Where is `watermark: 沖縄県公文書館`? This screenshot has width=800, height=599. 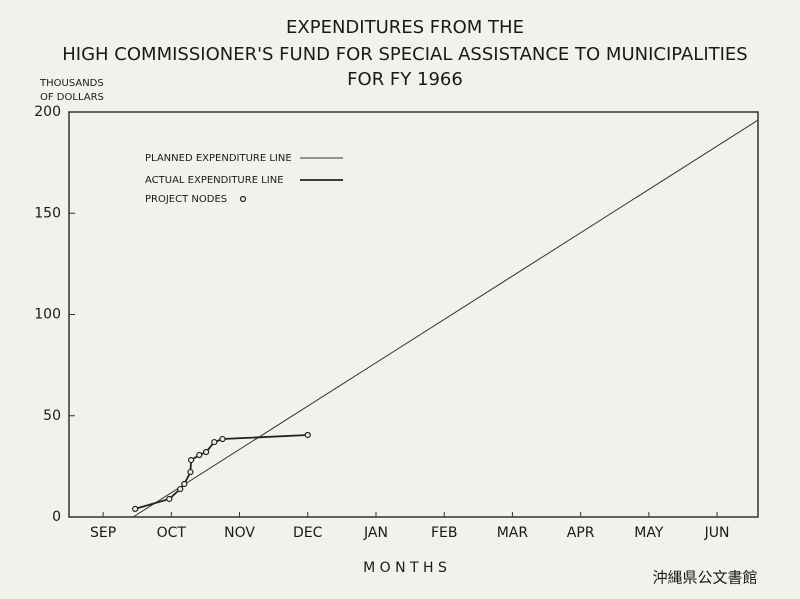 watermark: 沖縄県公文書館 is located at coordinates (704, 578).